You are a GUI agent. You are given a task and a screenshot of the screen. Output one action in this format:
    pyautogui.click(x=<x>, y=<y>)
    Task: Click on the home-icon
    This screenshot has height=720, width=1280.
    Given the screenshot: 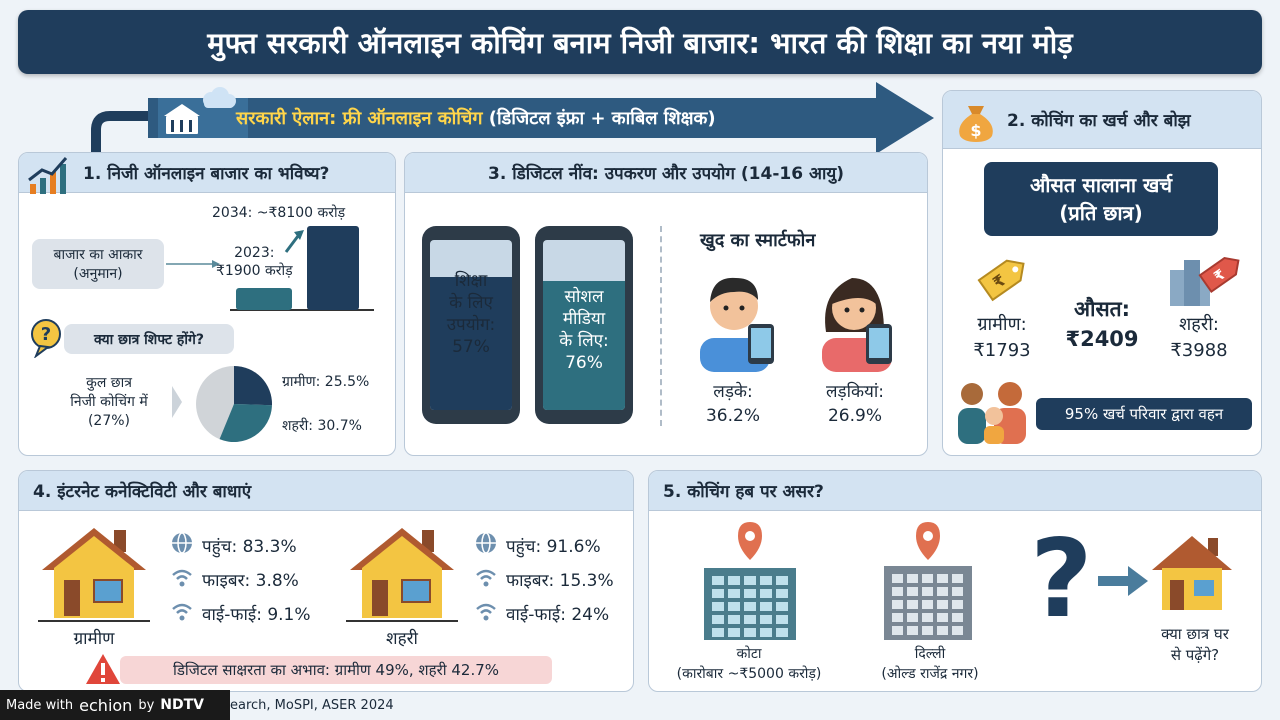 What is the action you would take?
    pyautogui.click(x=1192, y=573)
    